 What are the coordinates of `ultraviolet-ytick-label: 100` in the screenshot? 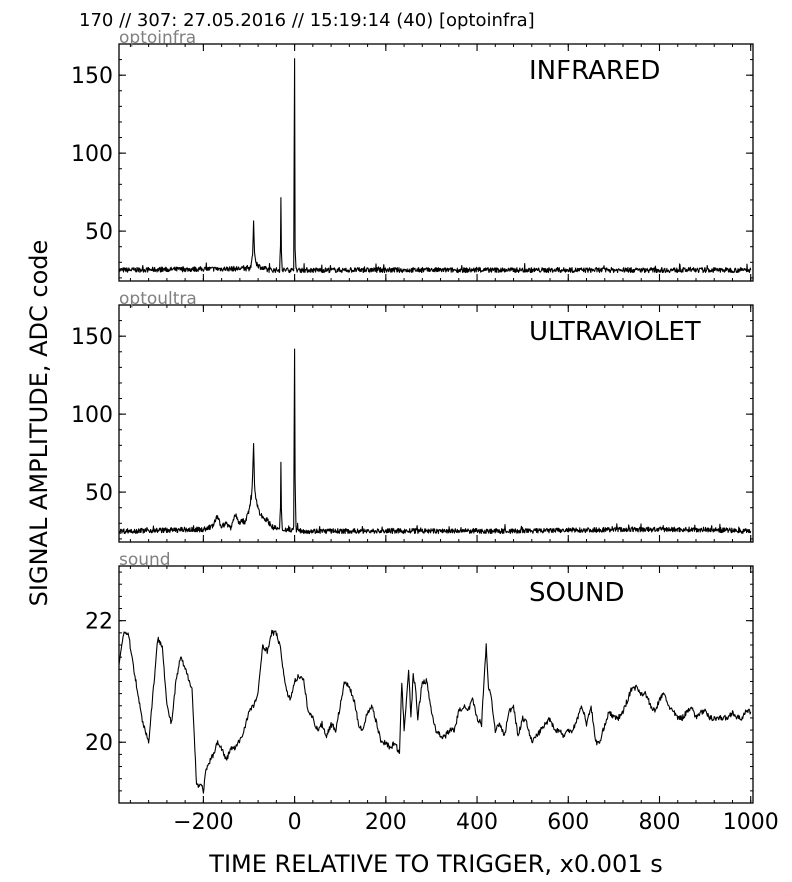 It's located at (92, 415).